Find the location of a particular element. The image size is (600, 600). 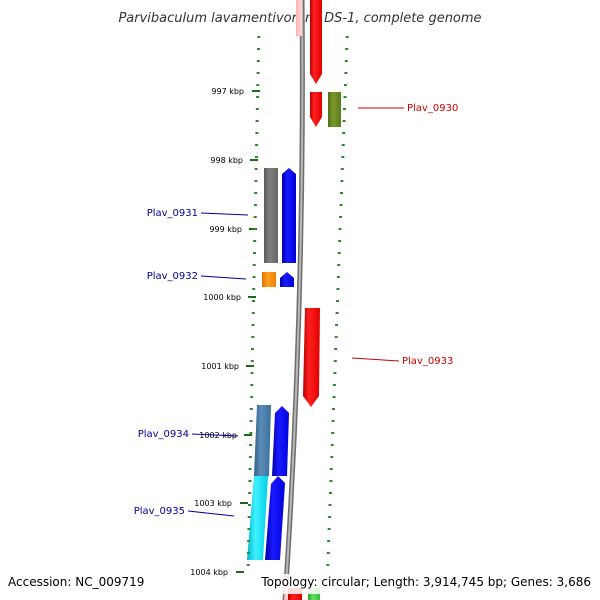

gene-plav-0930: Plav_0930 is located at coordinates (384, 109).